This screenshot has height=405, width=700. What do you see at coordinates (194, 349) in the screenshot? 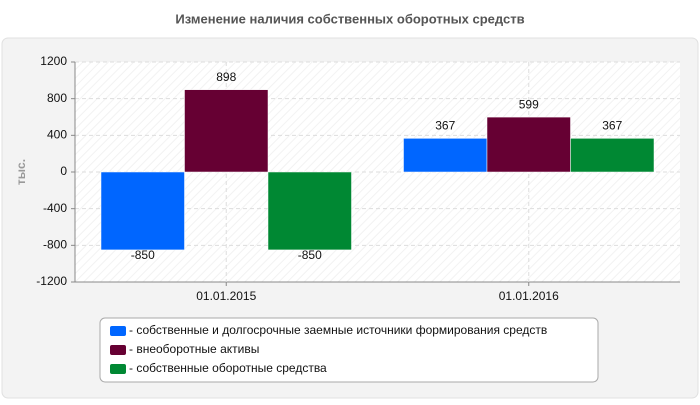
I see `legend-label: - внеоборотные активы` at bounding box center [194, 349].